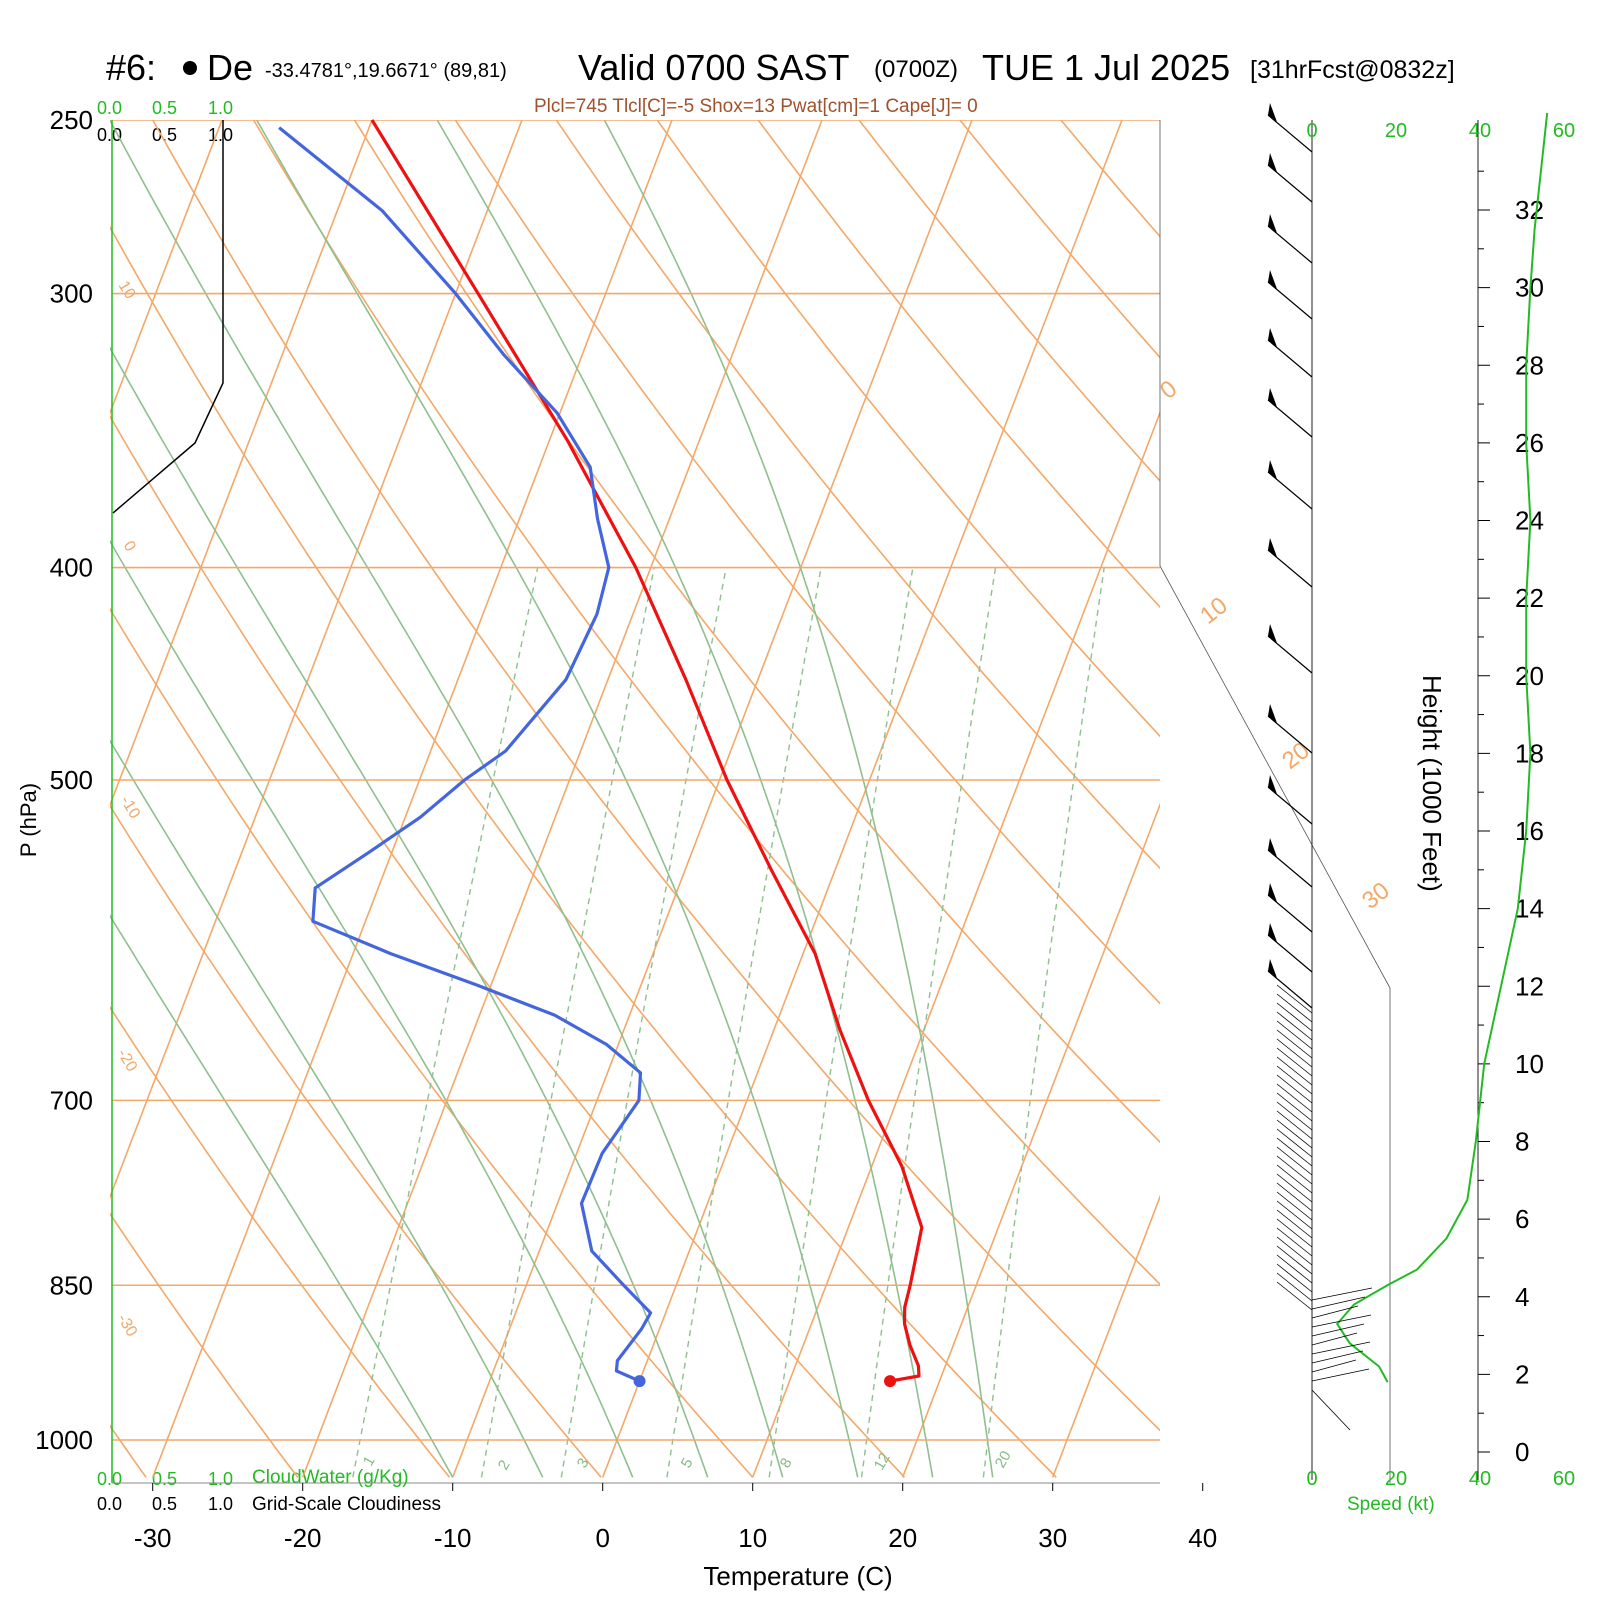 The height and width of the screenshot is (1600, 1600). What do you see at coordinates (1396, 1479) in the screenshot?
I see `speed-tick-label: 20` at bounding box center [1396, 1479].